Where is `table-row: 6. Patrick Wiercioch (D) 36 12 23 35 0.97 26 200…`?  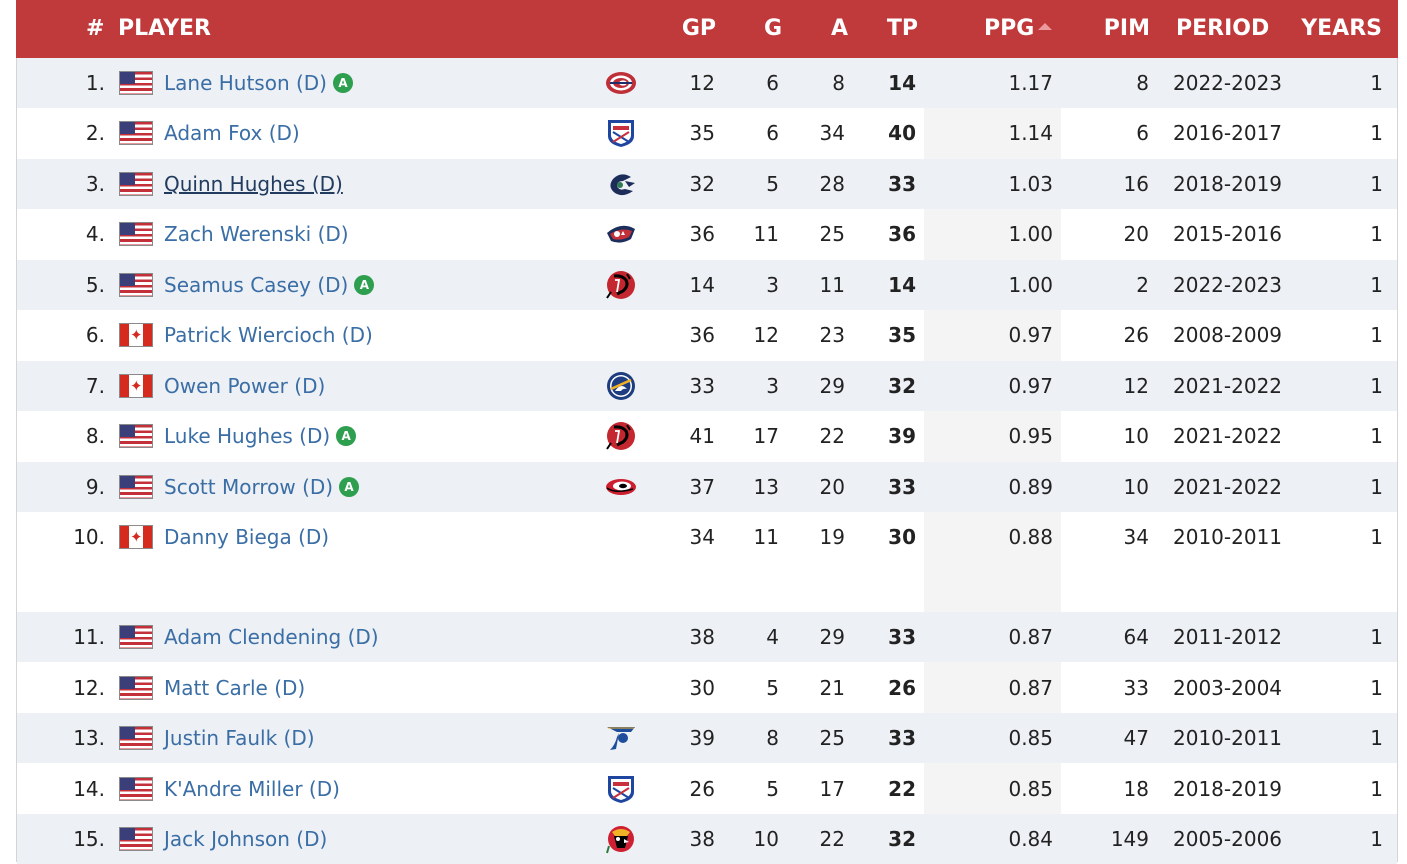 table-row: 6. Patrick Wiercioch (D) 36 12 23 35 0.97 26 200… is located at coordinates (707, 335).